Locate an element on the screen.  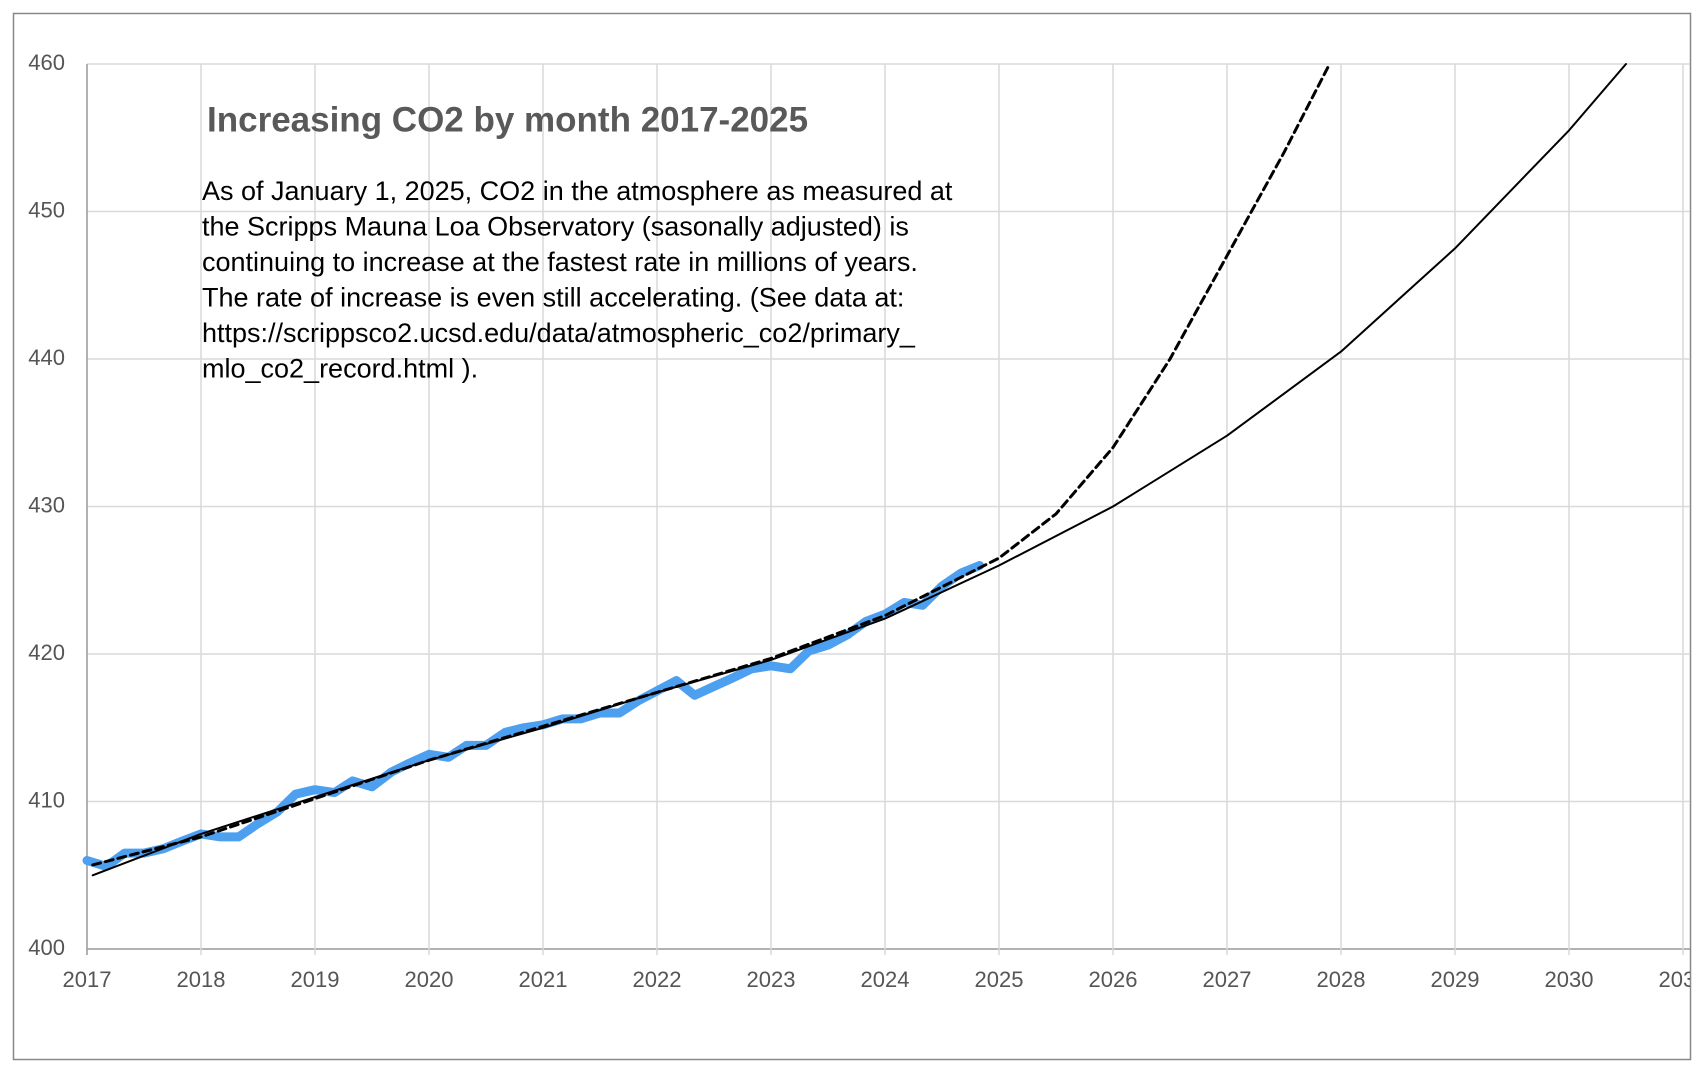
y-tick-label: 410 is located at coordinates (46, 799).